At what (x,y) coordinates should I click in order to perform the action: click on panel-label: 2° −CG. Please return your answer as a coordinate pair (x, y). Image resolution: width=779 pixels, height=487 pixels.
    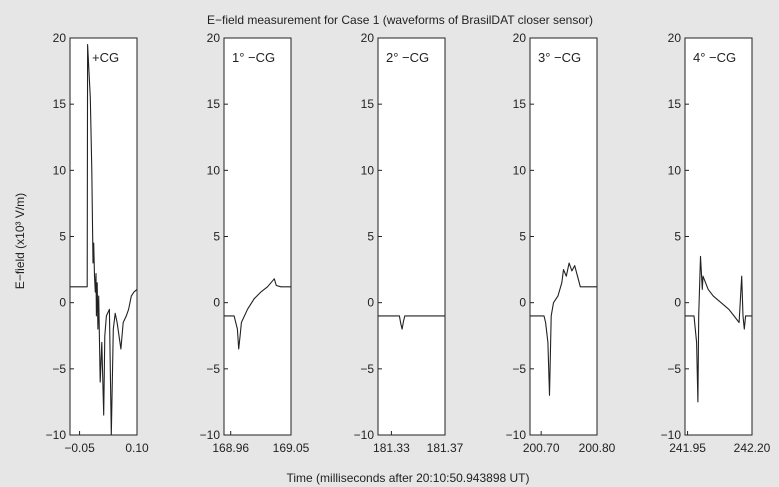
    Looking at the image, I should click on (407, 57).